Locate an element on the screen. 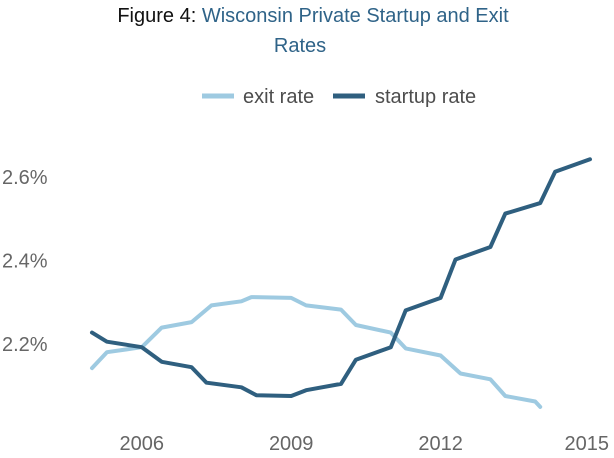 The width and height of the screenshot is (614, 458). x-tick-label: 2012 is located at coordinates (440, 444).